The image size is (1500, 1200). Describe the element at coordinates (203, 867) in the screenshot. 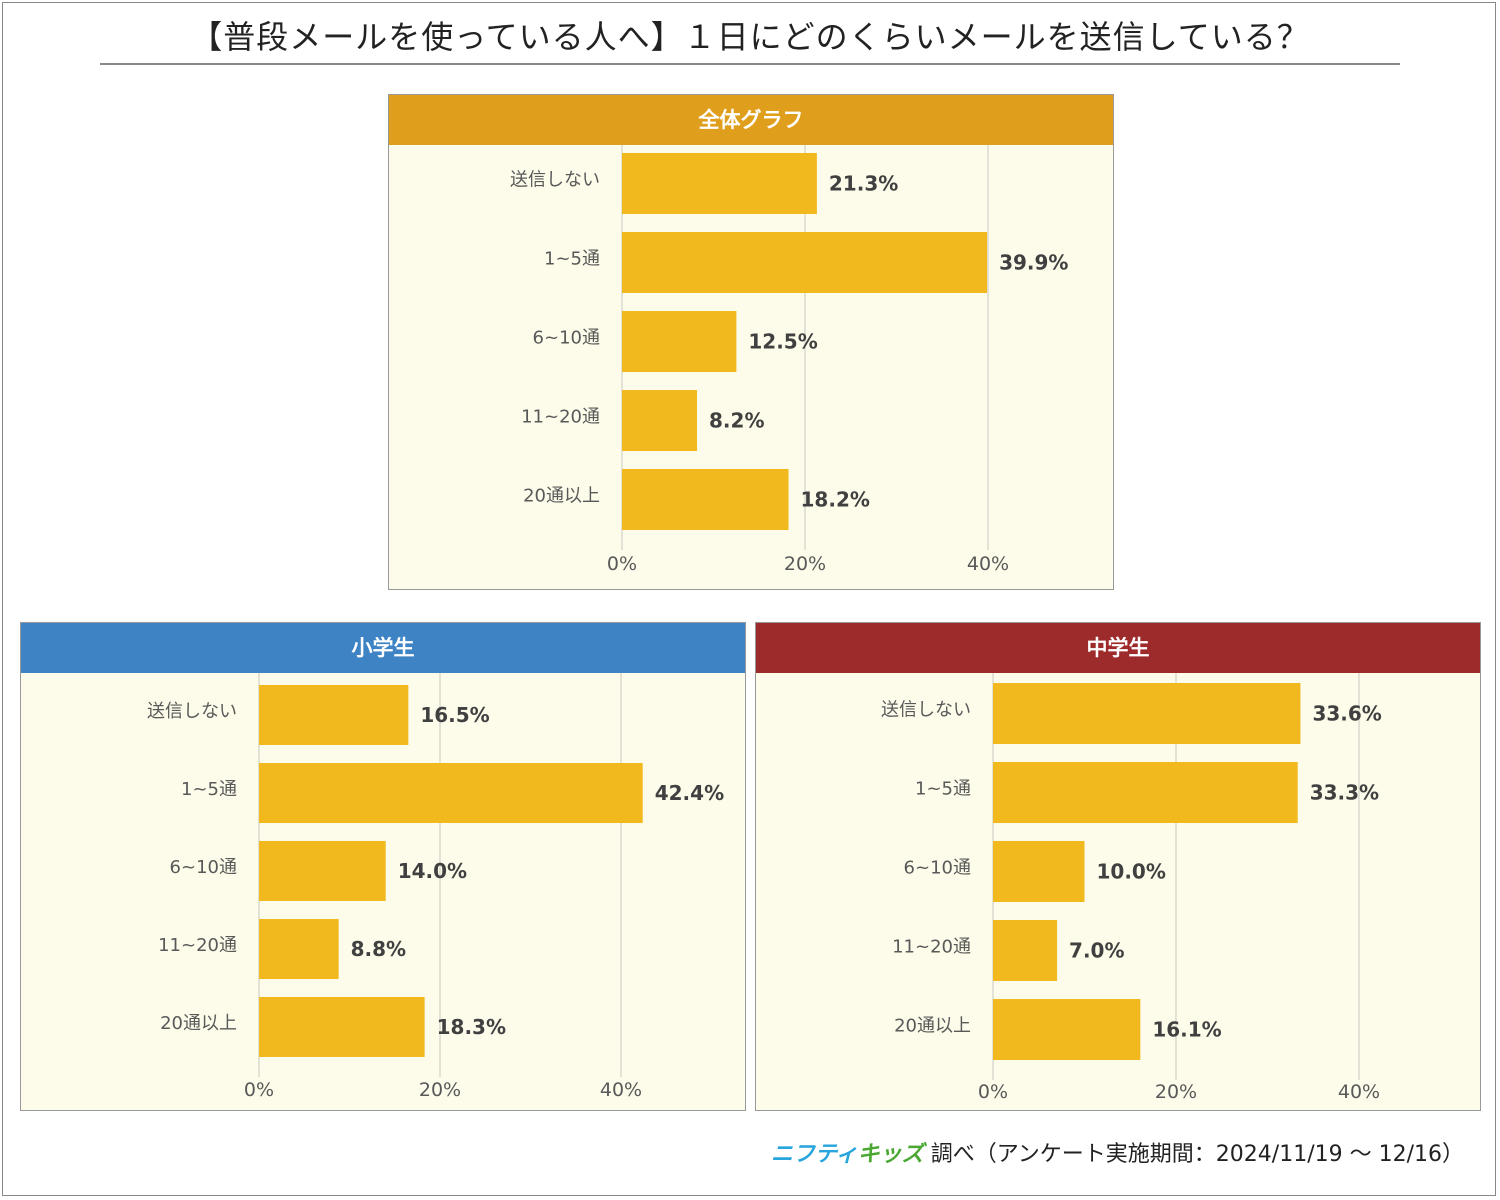

I see `elementary-category-label-2: 6~10通` at that location.